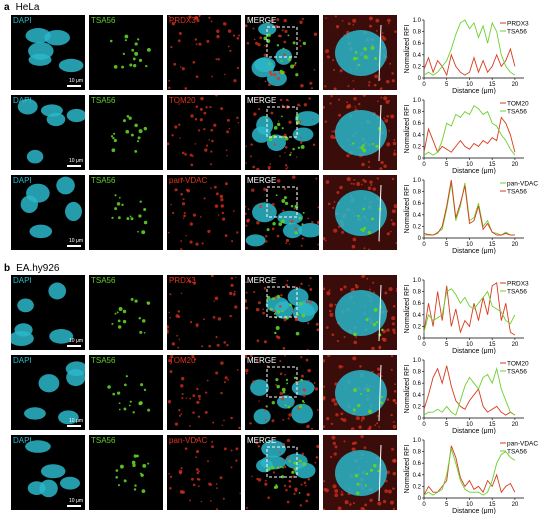 Image resolution: width=550 pixels, height=519 pixels. I want to click on micrograph-merge-b2: MERGE, so click(282, 392).